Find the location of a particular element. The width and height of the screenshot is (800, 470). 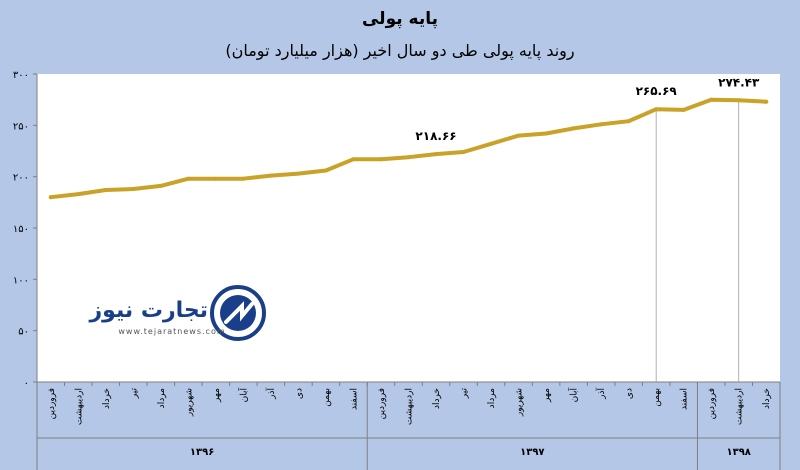

y-tick-label: ۲۵۰ is located at coordinates (21, 126).